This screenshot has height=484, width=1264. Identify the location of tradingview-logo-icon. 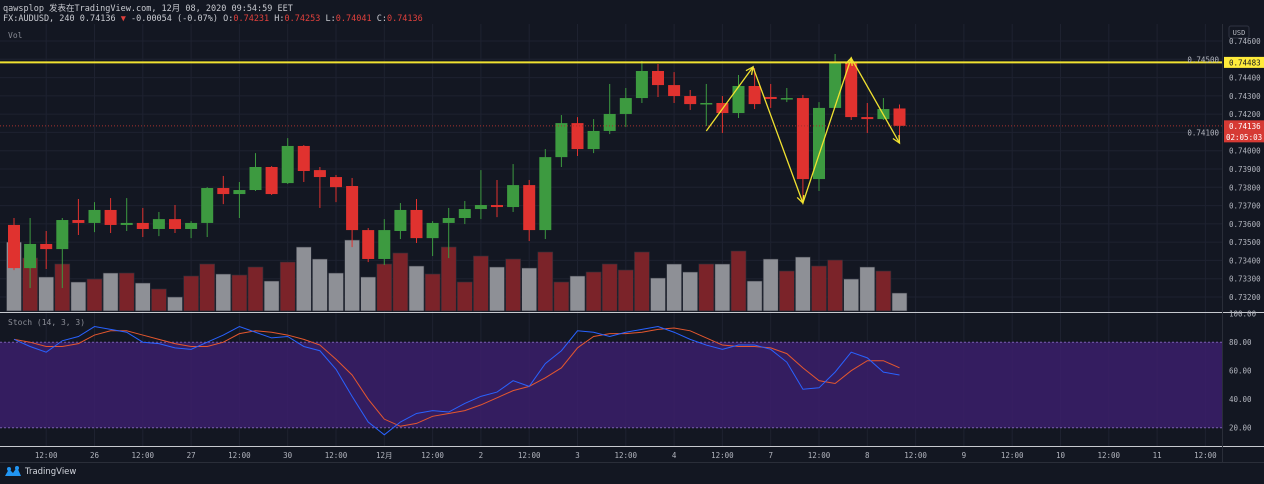
(13, 471).